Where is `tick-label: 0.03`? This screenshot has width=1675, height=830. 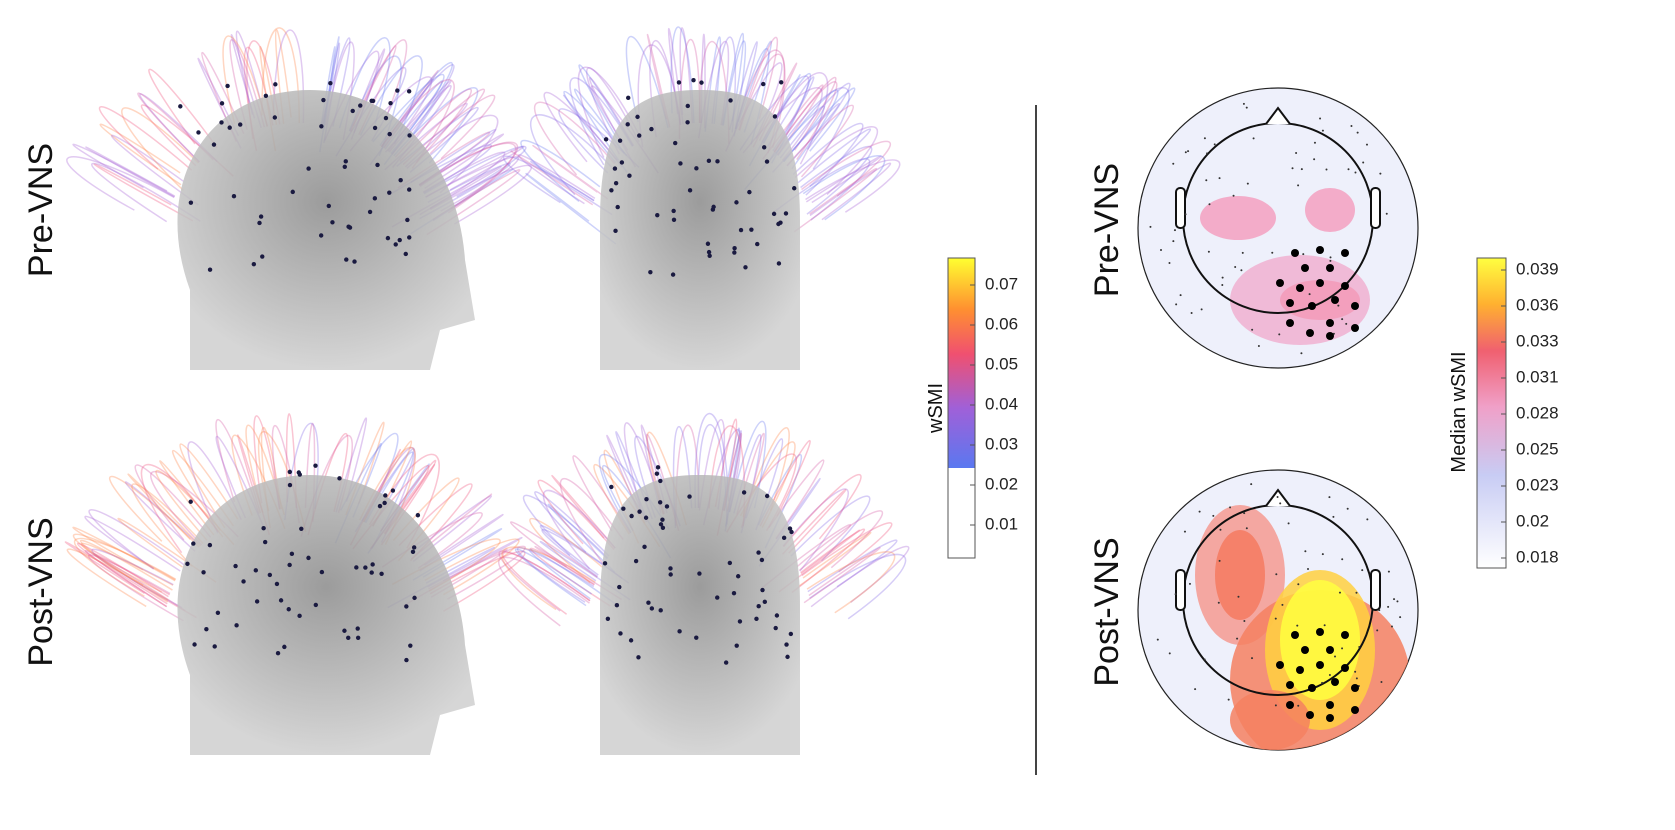
tick-label: 0.03 is located at coordinates (1001, 443).